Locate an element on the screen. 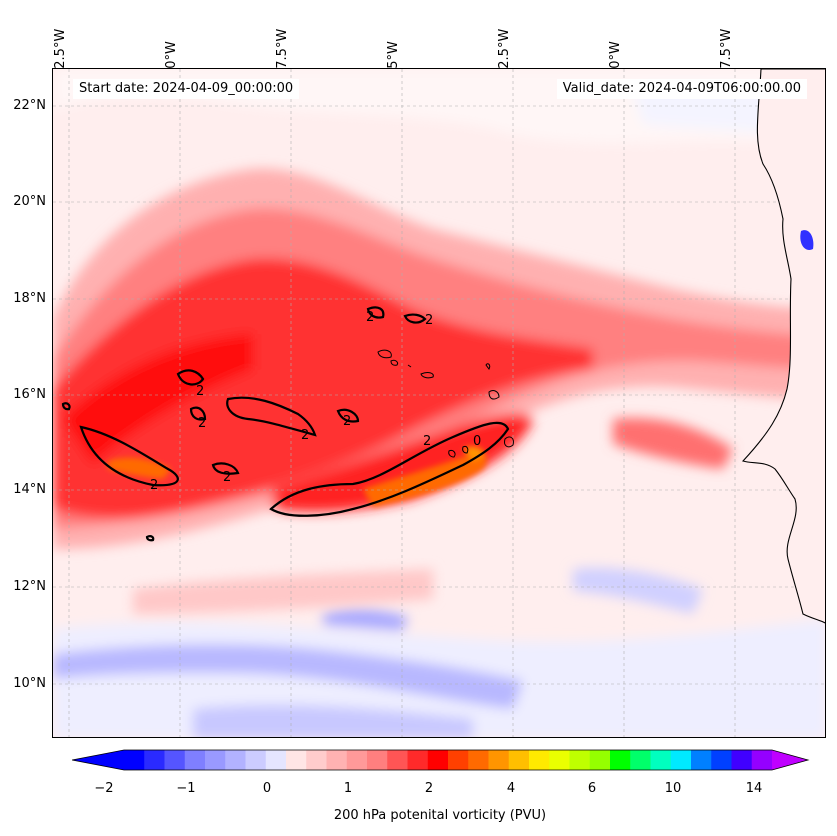 The height and width of the screenshot is (836, 837). contour-north is located at coordinates (190, 377).